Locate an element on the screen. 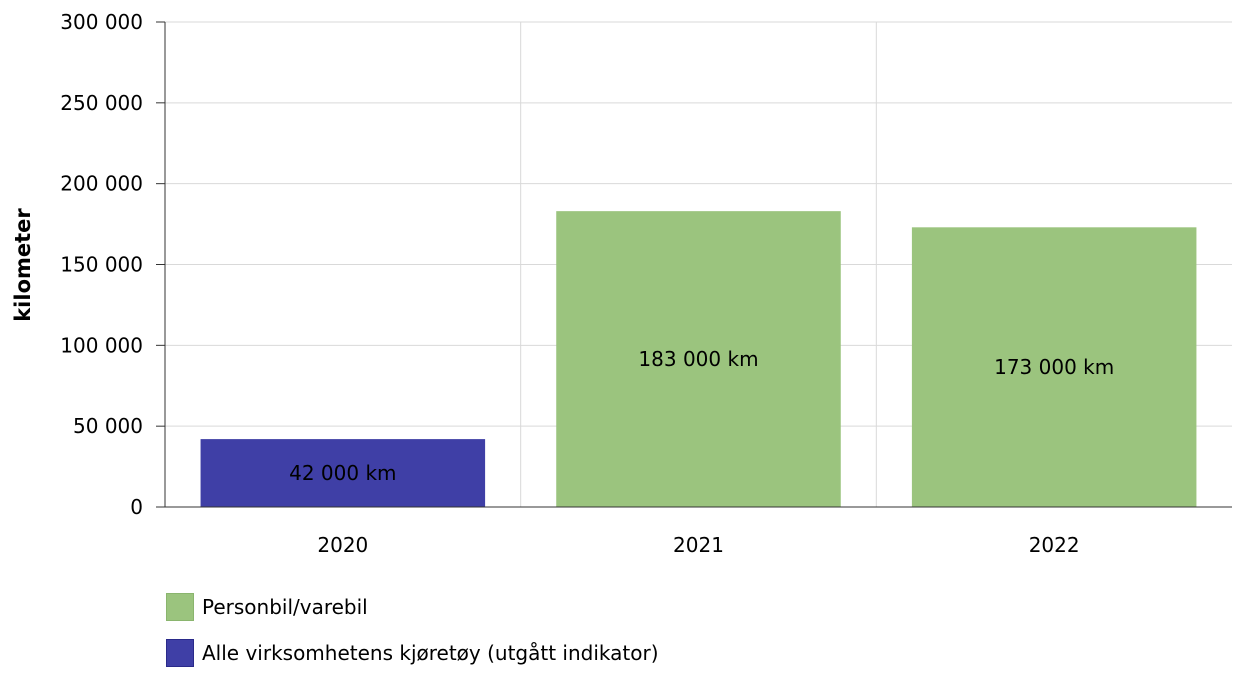  y-tick-label: 250 000 is located at coordinates (101, 103).